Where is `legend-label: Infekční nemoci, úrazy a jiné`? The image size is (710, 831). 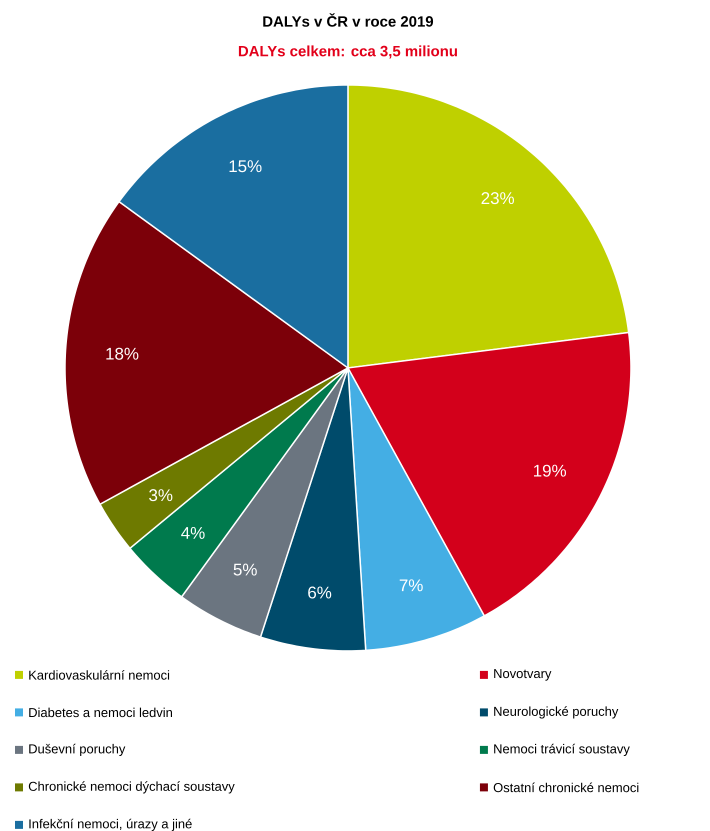
legend-label: Infekční nemoci, úrazy a jiné is located at coordinates (110, 824).